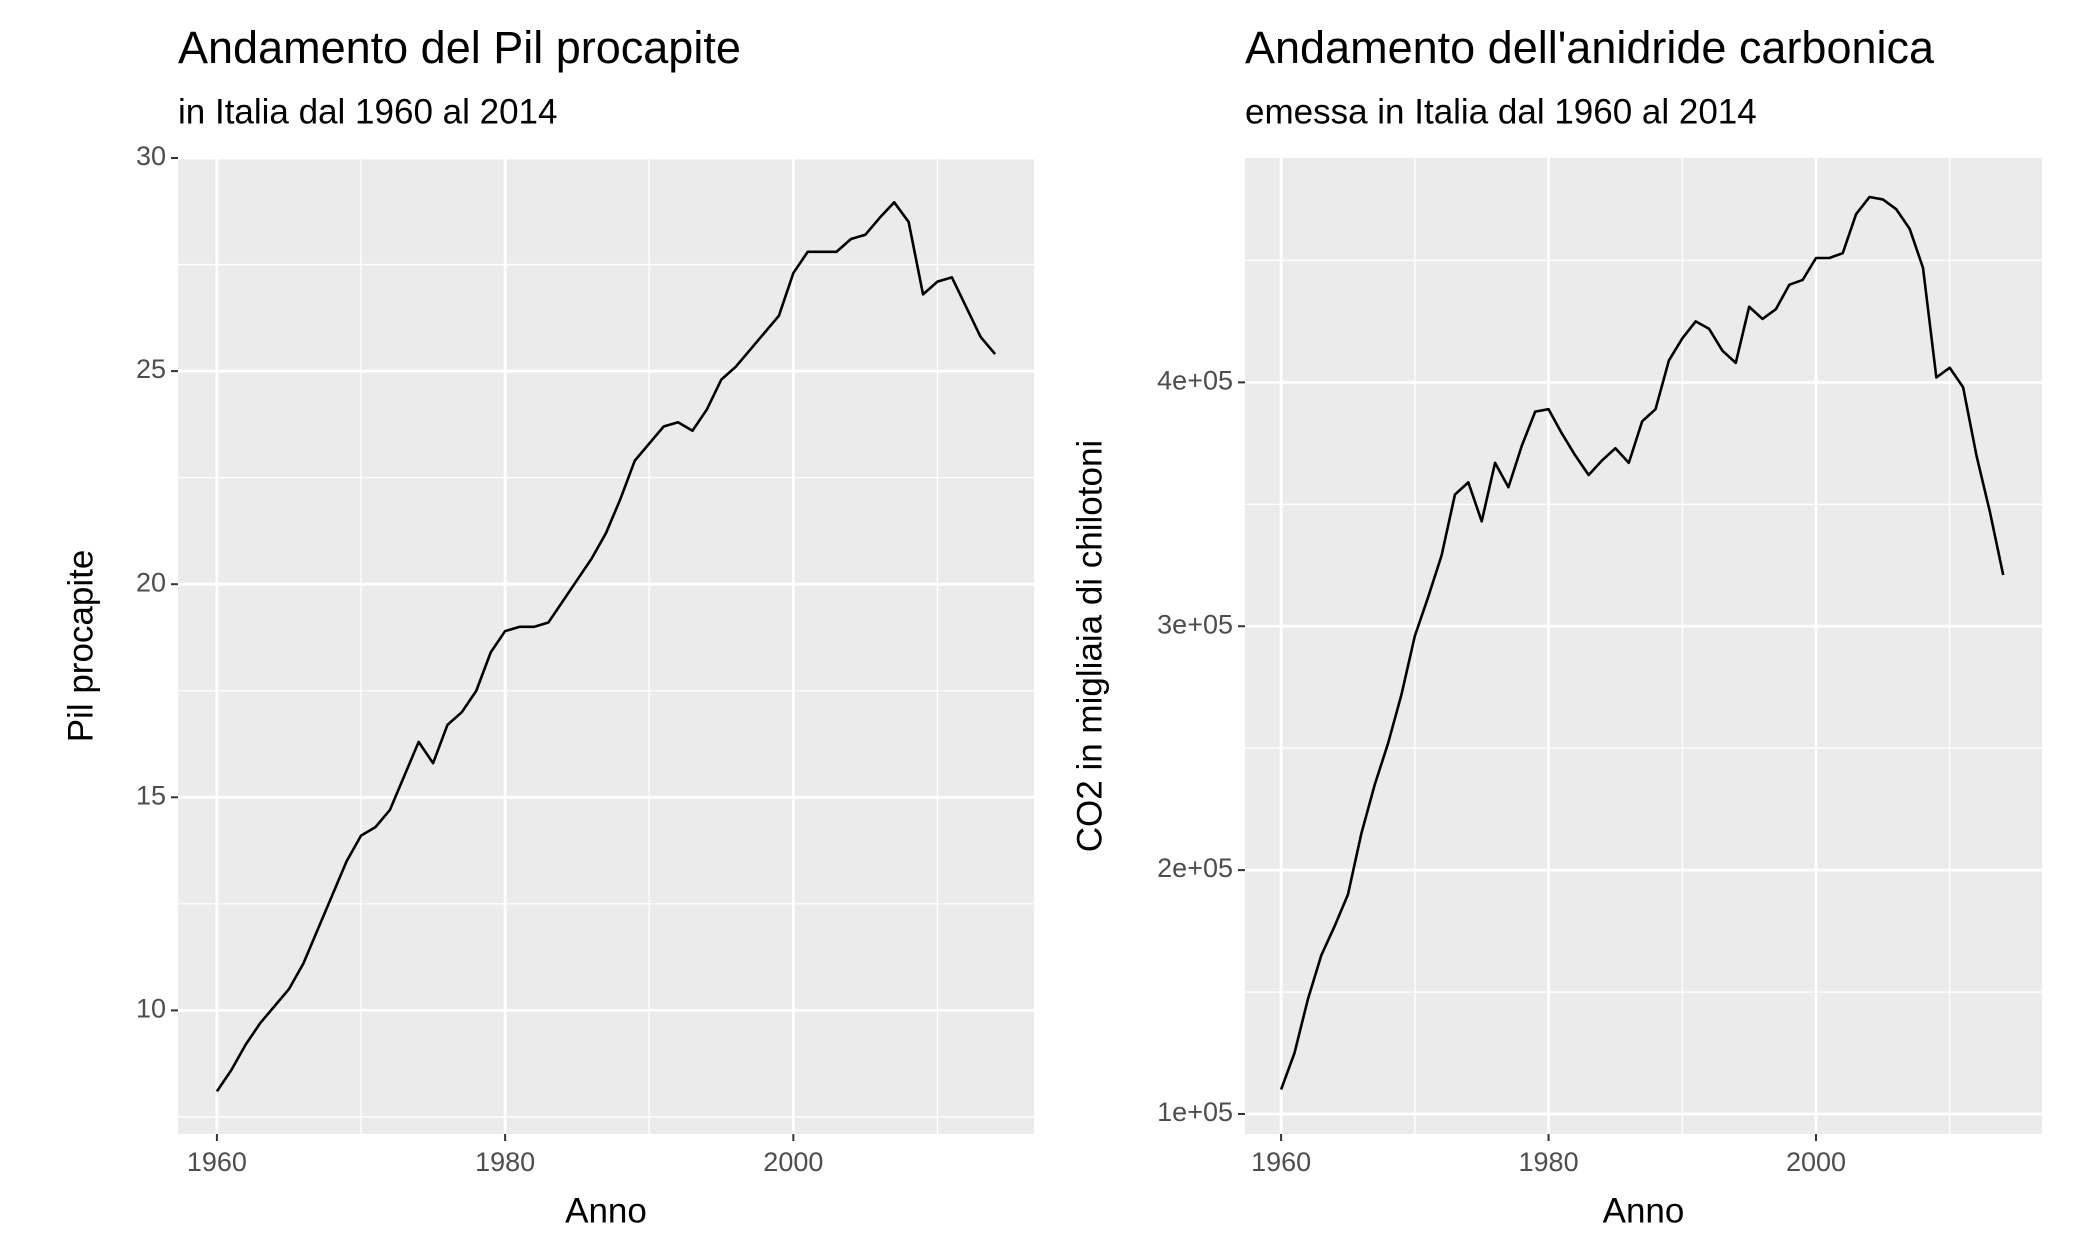 The image size is (2086, 1252). Describe the element at coordinates (151, 369) in the screenshot. I see `y-tick-label: 25` at that location.